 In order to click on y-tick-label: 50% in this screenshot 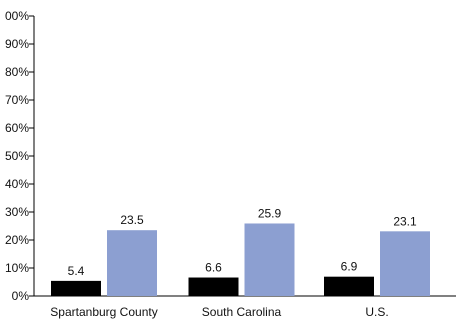, I will do `click(17, 156)`.